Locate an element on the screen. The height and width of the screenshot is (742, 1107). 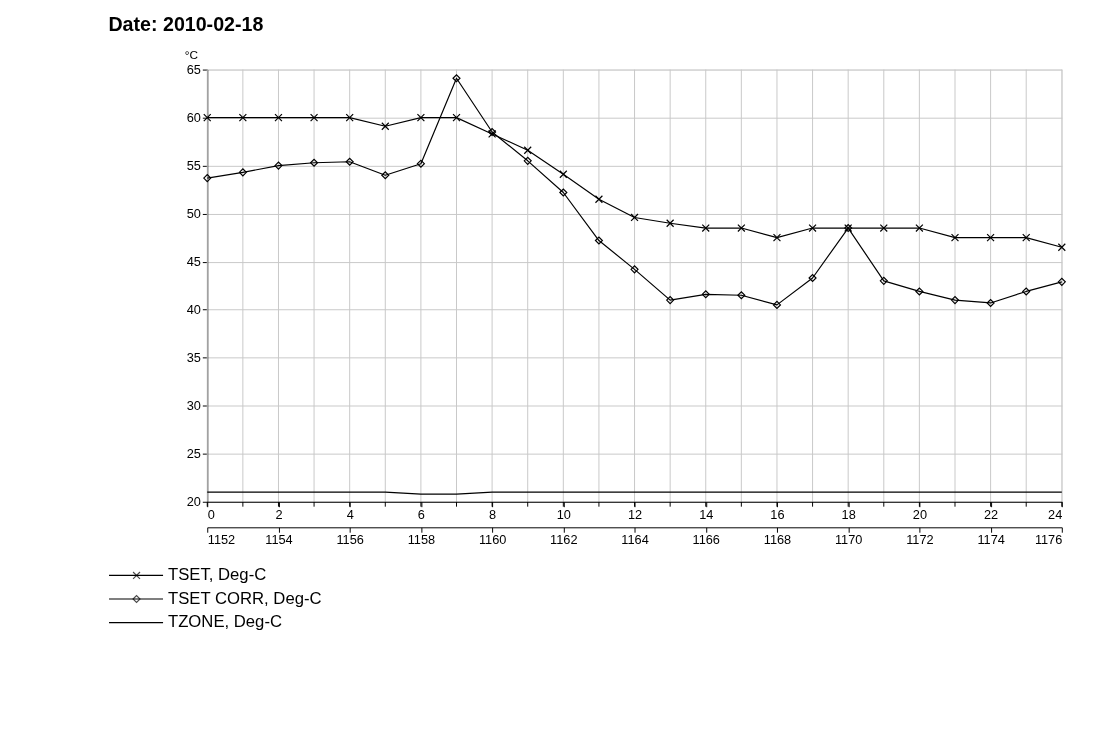
x-tick-label: 0 is located at coordinates (211, 514).